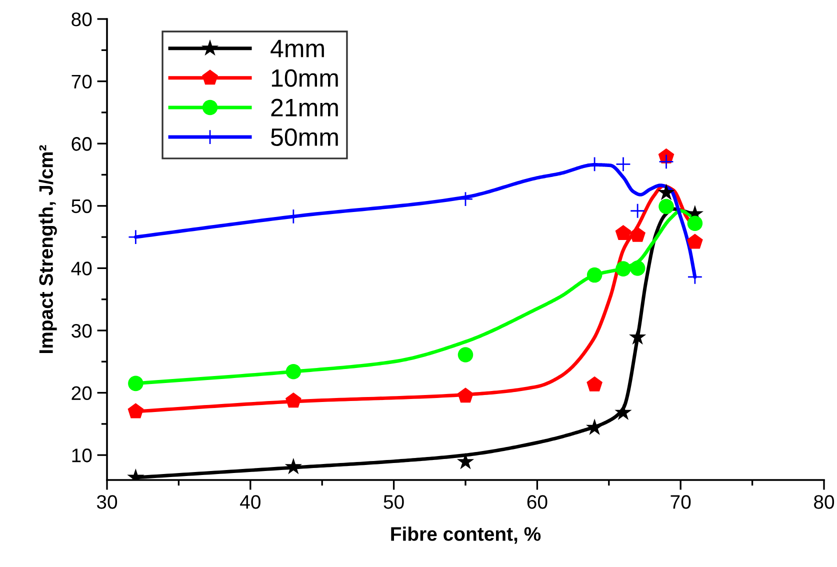  Describe the element at coordinates (394, 502) in the screenshot. I see `x-tick-label: 50` at that location.